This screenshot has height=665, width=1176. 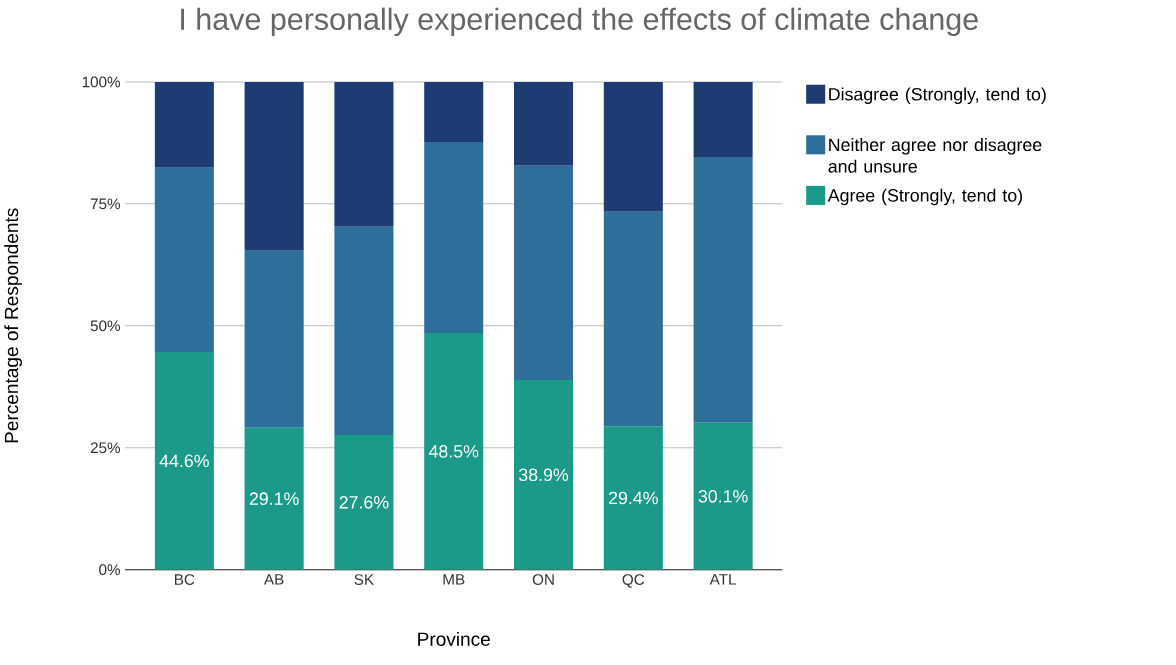 What do you see at coordinates (937, 96) in the screenshot?
I see `legend-label: Disagree (Strongly, tend to)` at bounding box center [937, 96].